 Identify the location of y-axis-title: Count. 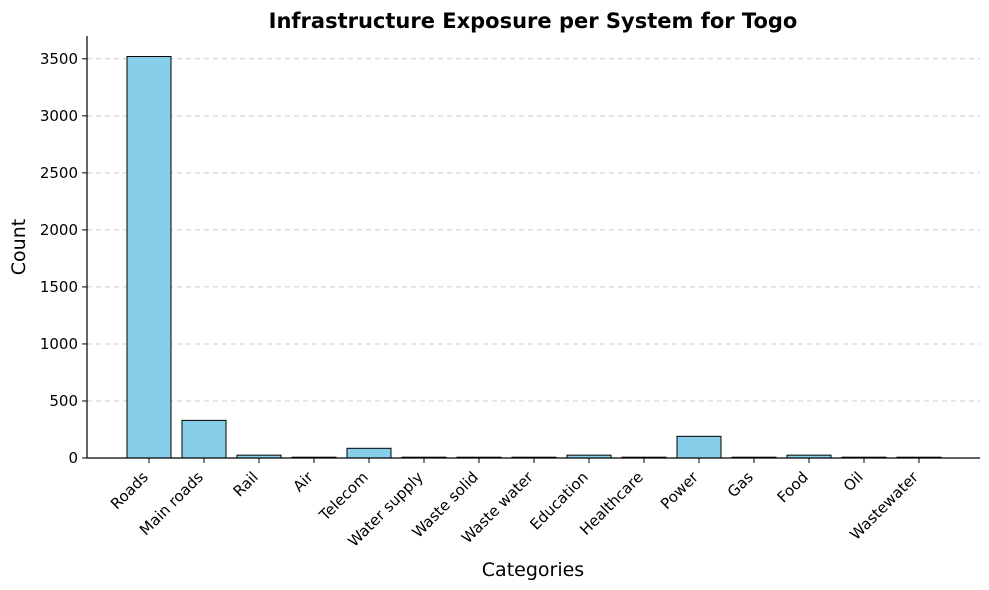
(19, 247).